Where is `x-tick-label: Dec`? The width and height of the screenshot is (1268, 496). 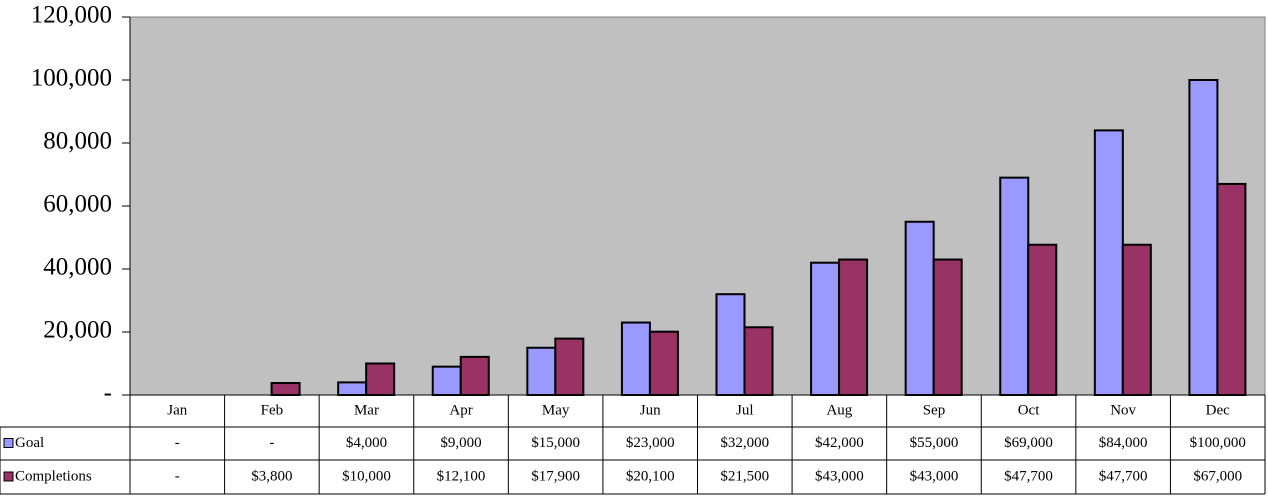
x-tick-label: Dec is located at coordinates (1218, 410).